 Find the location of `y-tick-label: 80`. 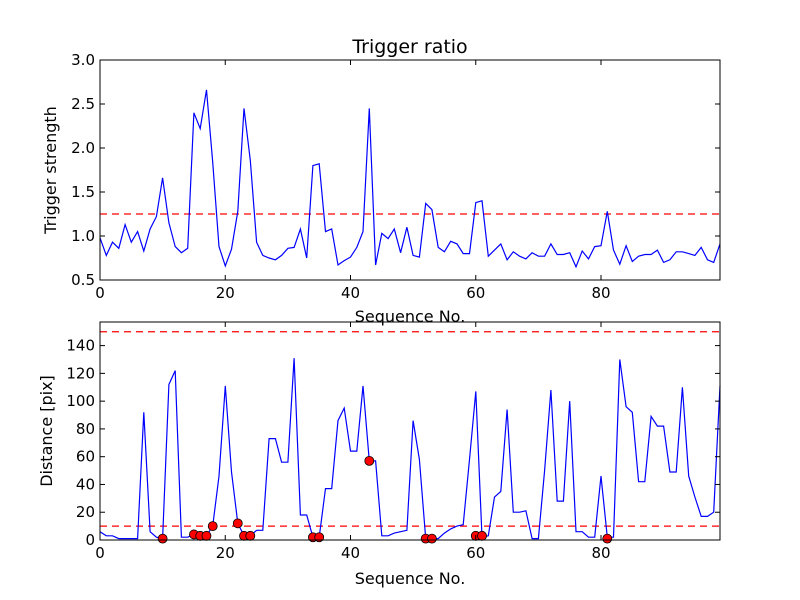

y-tick-label: 80 is located at coordinates (85, 429).